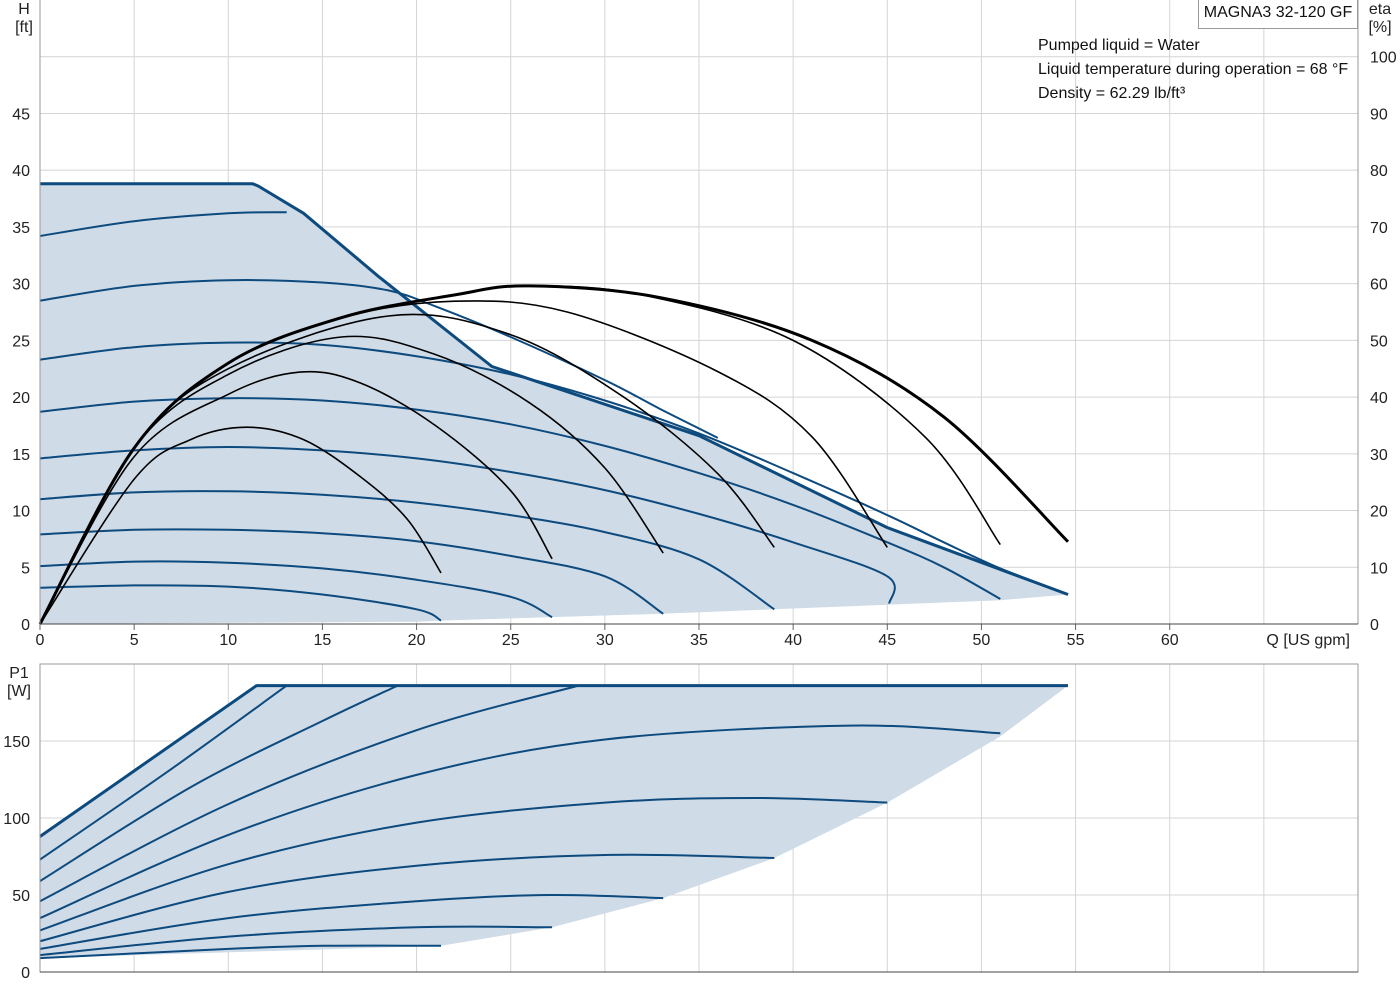  I want to click on y-right-tick-label: 10, so click(1379, 568).